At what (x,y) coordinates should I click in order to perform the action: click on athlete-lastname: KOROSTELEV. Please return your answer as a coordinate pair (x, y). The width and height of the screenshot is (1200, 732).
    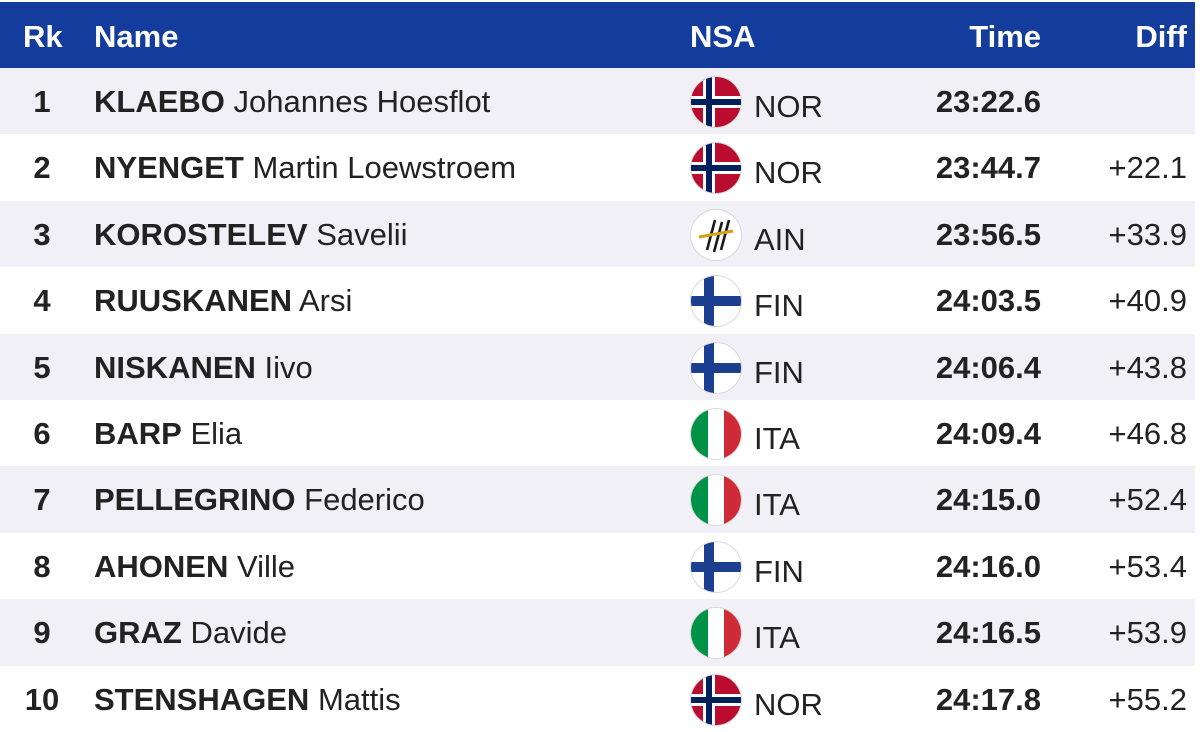
    Looking at the image, I should click on (201, 234).